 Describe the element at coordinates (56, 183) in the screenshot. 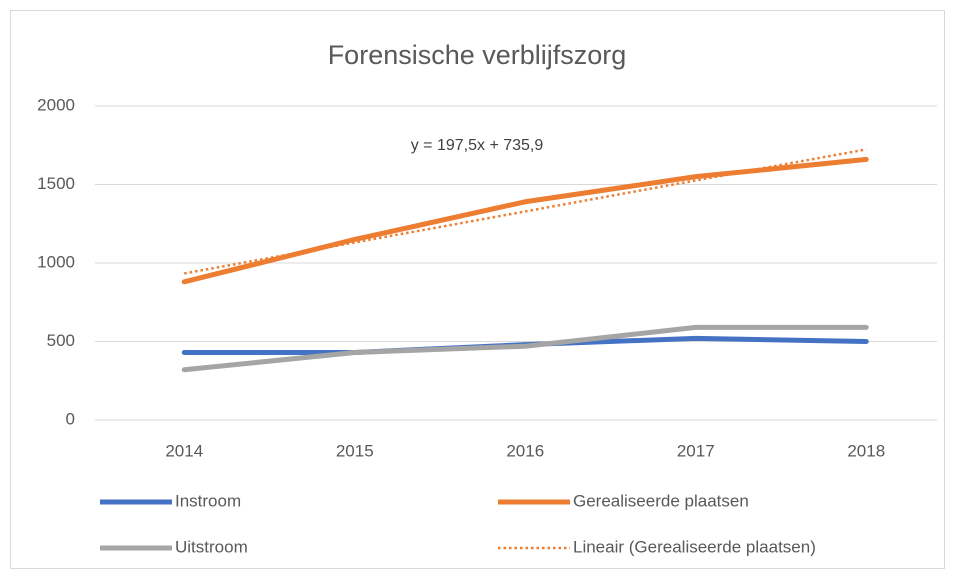

I see `y-tick-label: 1500` at that location.